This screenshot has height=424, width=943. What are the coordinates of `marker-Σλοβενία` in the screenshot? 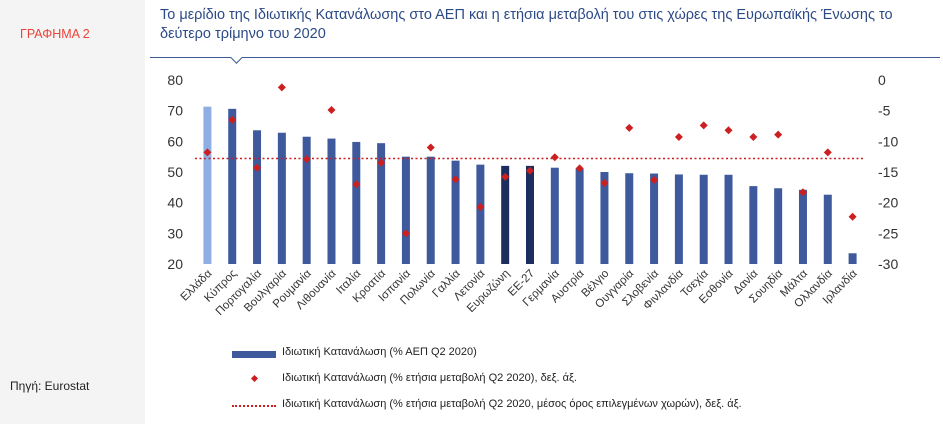 It's located at (654, 179).